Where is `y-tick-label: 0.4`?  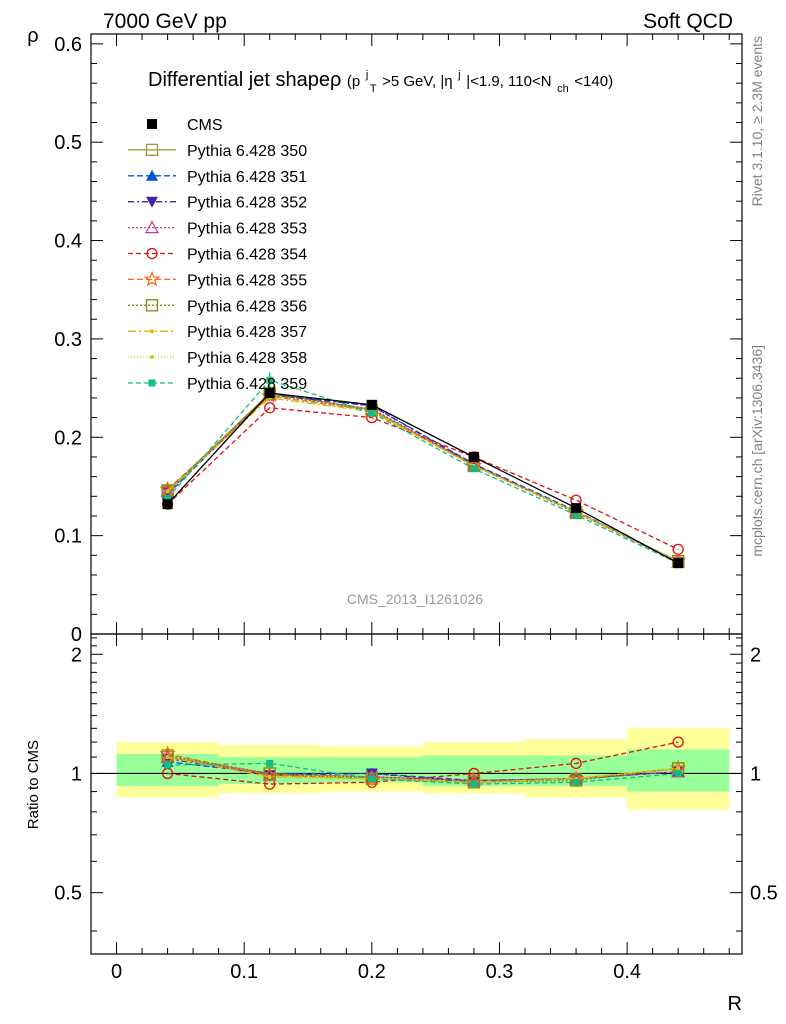 y-tick-label: 0.4 is located at coordinates (68, 242).